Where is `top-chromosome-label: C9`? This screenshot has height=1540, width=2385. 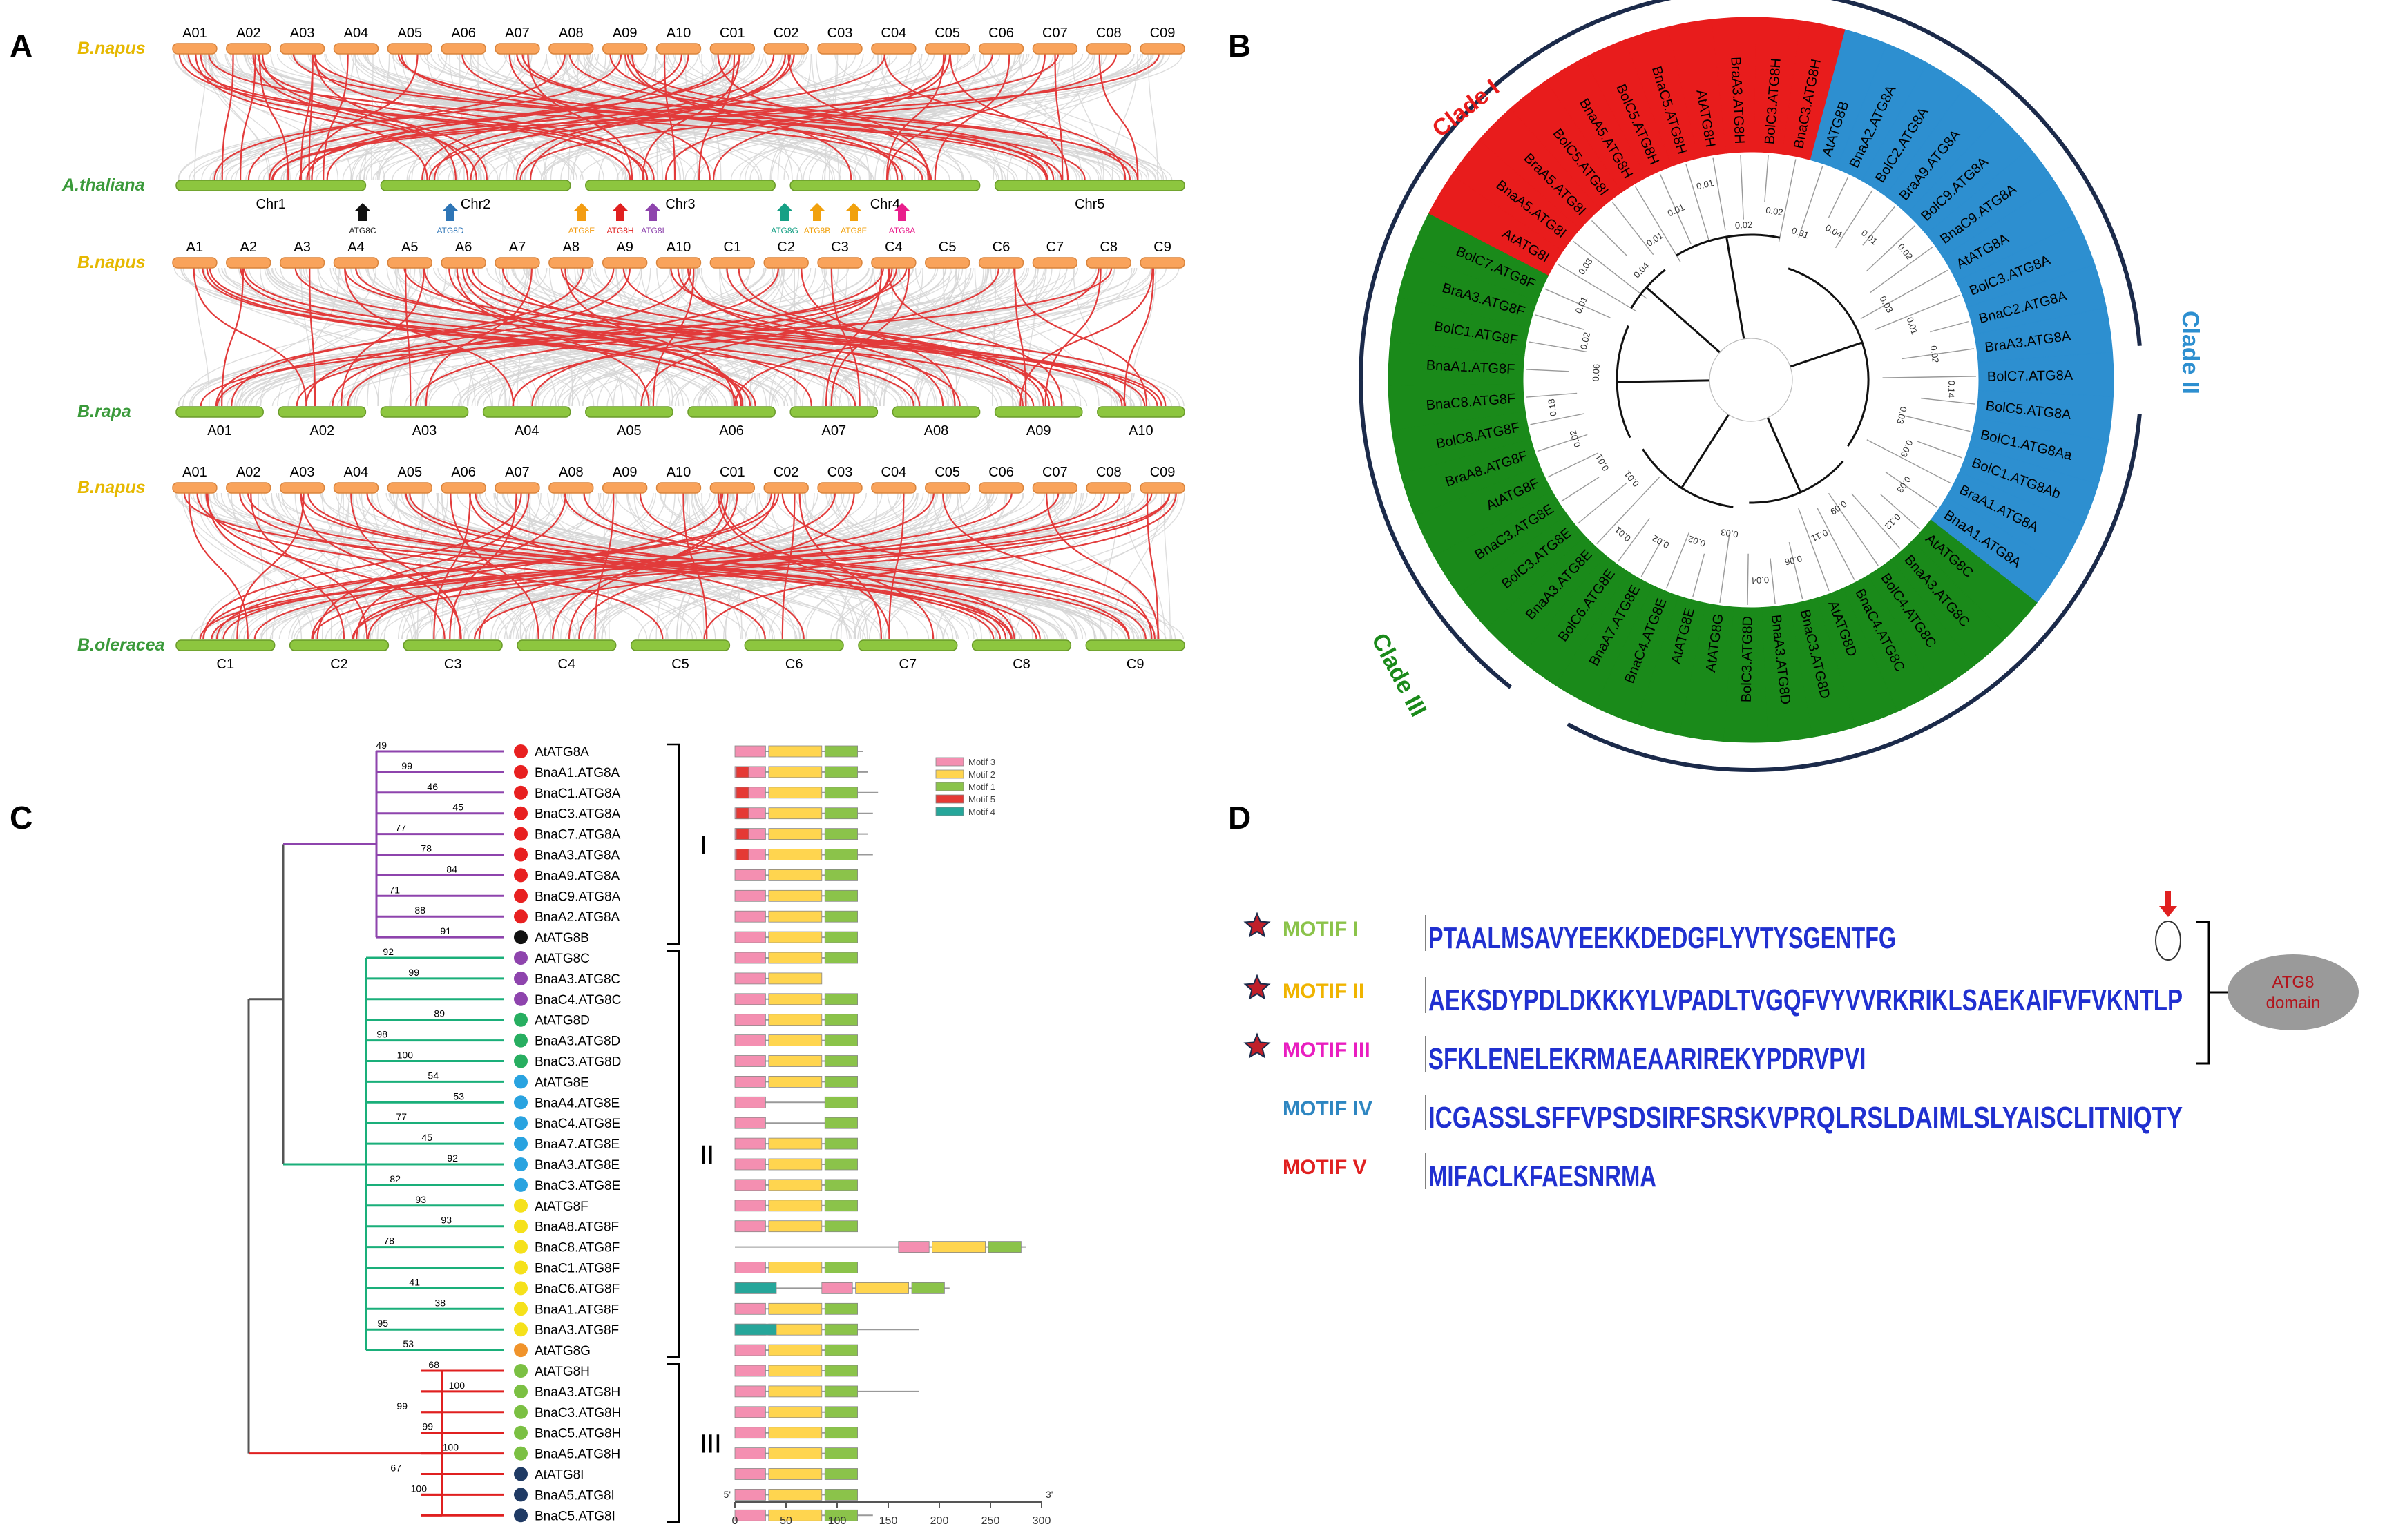 top-chromosome-label: C9 is located at coordinates (1162, 247).